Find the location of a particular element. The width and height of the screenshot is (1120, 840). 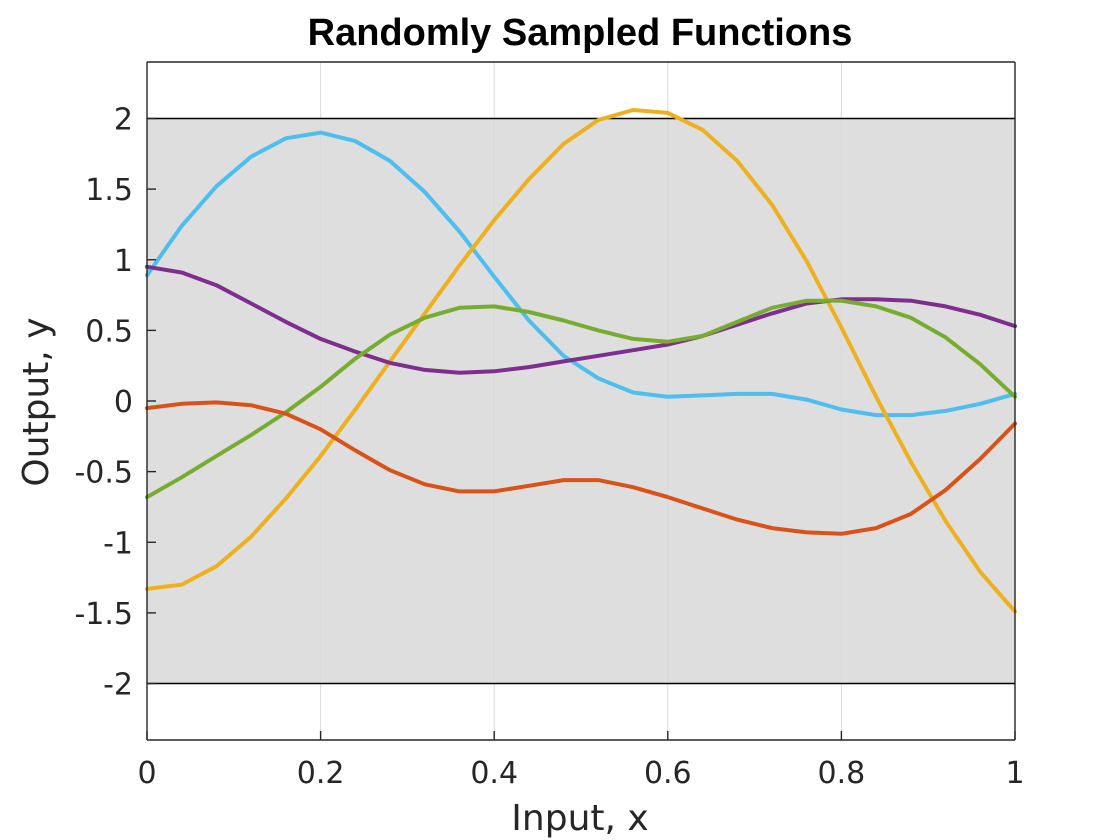

y-tick-label: 2 is located at coordinates (123, 120).